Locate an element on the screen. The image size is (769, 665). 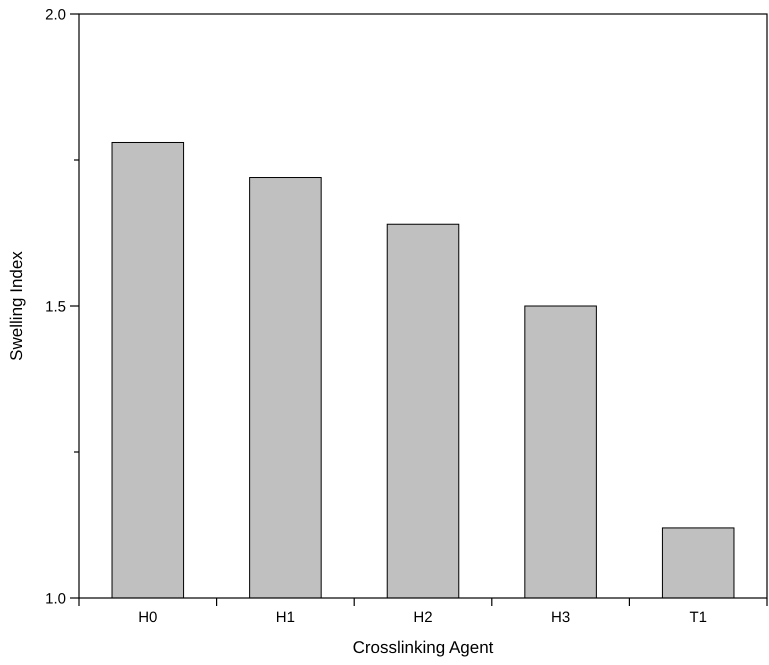
x-tick-label: H1 is located at coordinates (285, 617).